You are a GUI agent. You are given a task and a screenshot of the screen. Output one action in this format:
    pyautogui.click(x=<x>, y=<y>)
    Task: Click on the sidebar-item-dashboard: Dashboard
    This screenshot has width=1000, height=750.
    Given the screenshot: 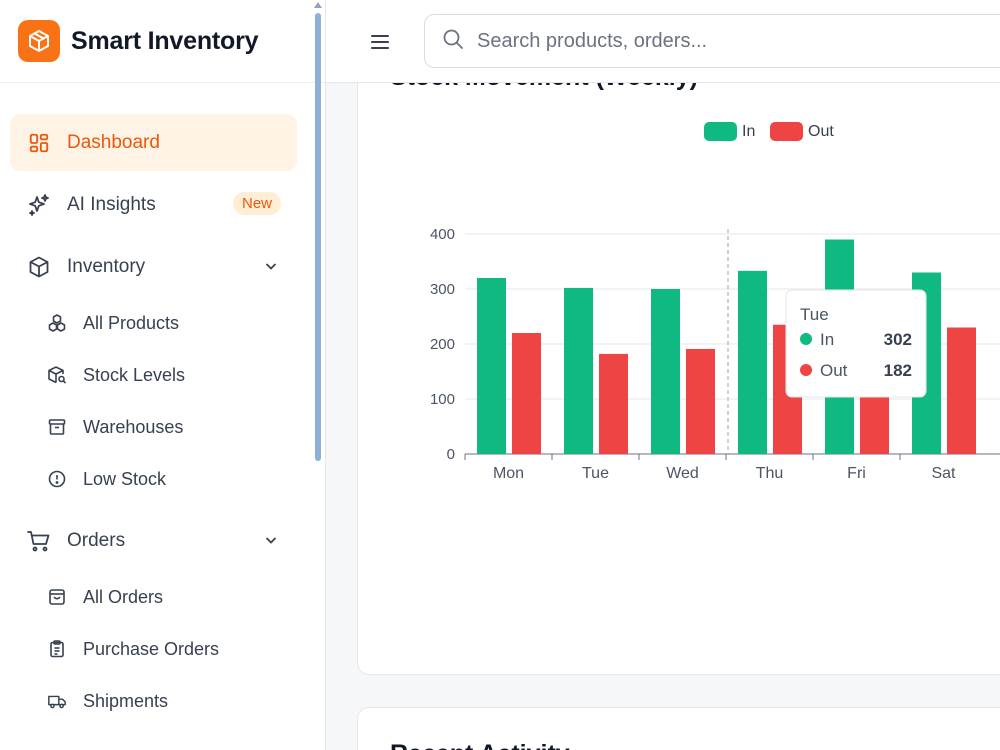 What is the action you would take?
    pyautogui.click(x=153, y=142)
    